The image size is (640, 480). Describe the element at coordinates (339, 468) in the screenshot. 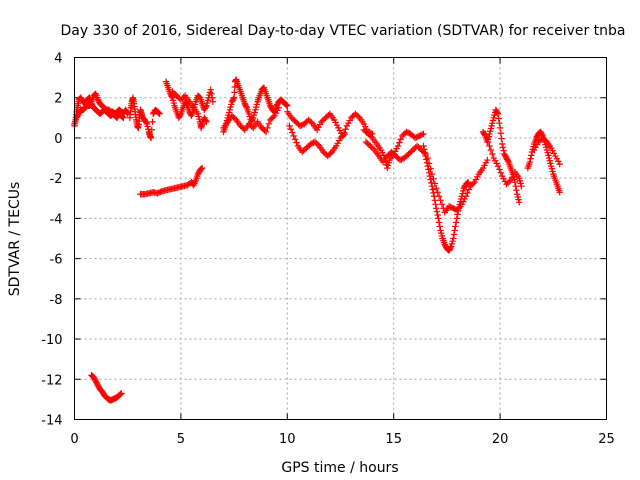

I see `x-axis-label: GPS time / hours` at that location.